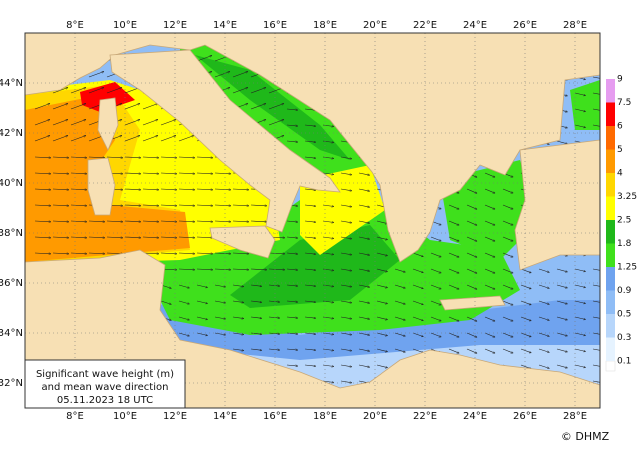  Describe the element at coordinates (11, 83) in the screenshot. I see `lat-label: 44°N` at that location.